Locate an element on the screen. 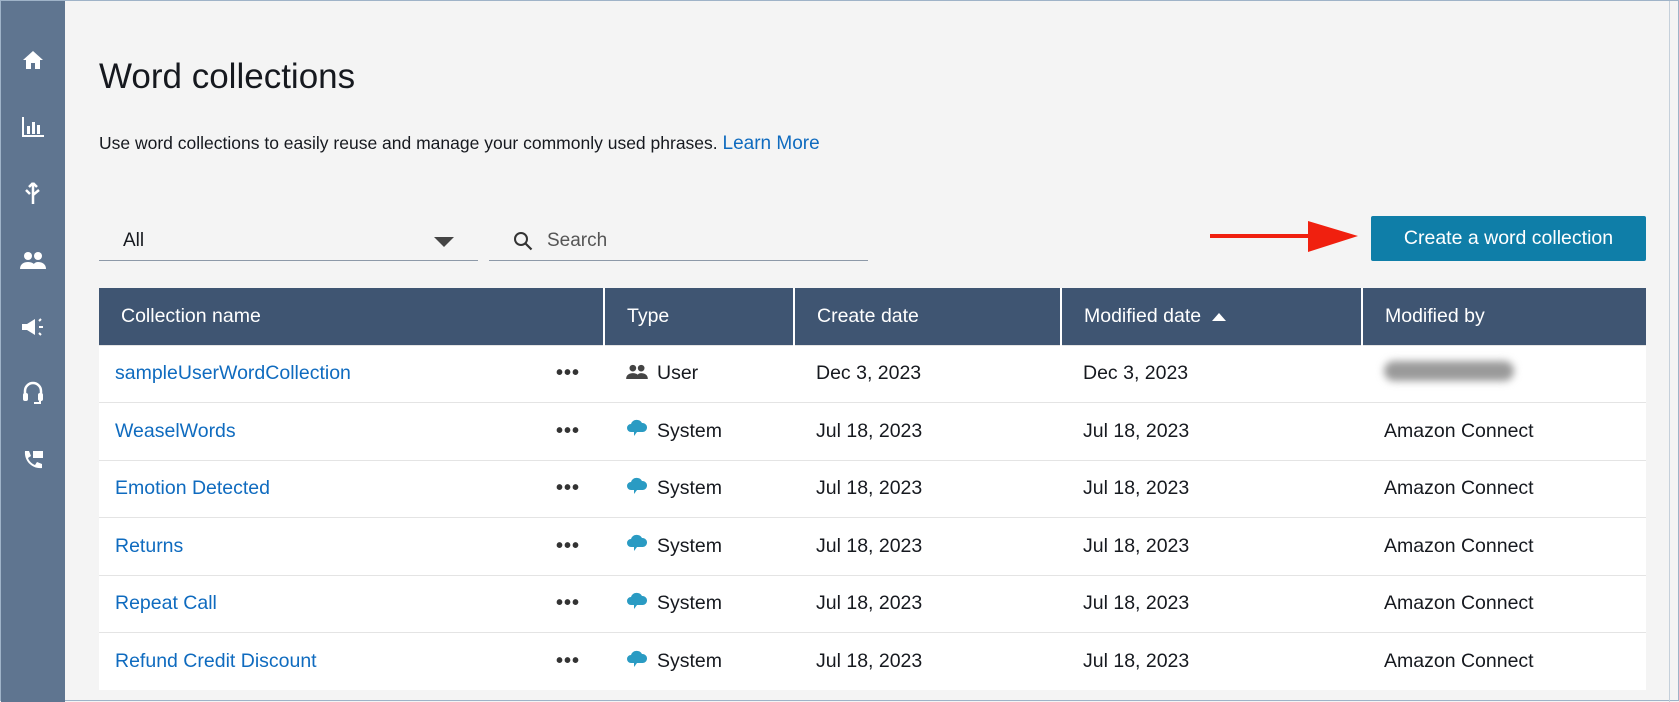  column-header-modified-by: Modified by is located at coordinates (1503, 316).